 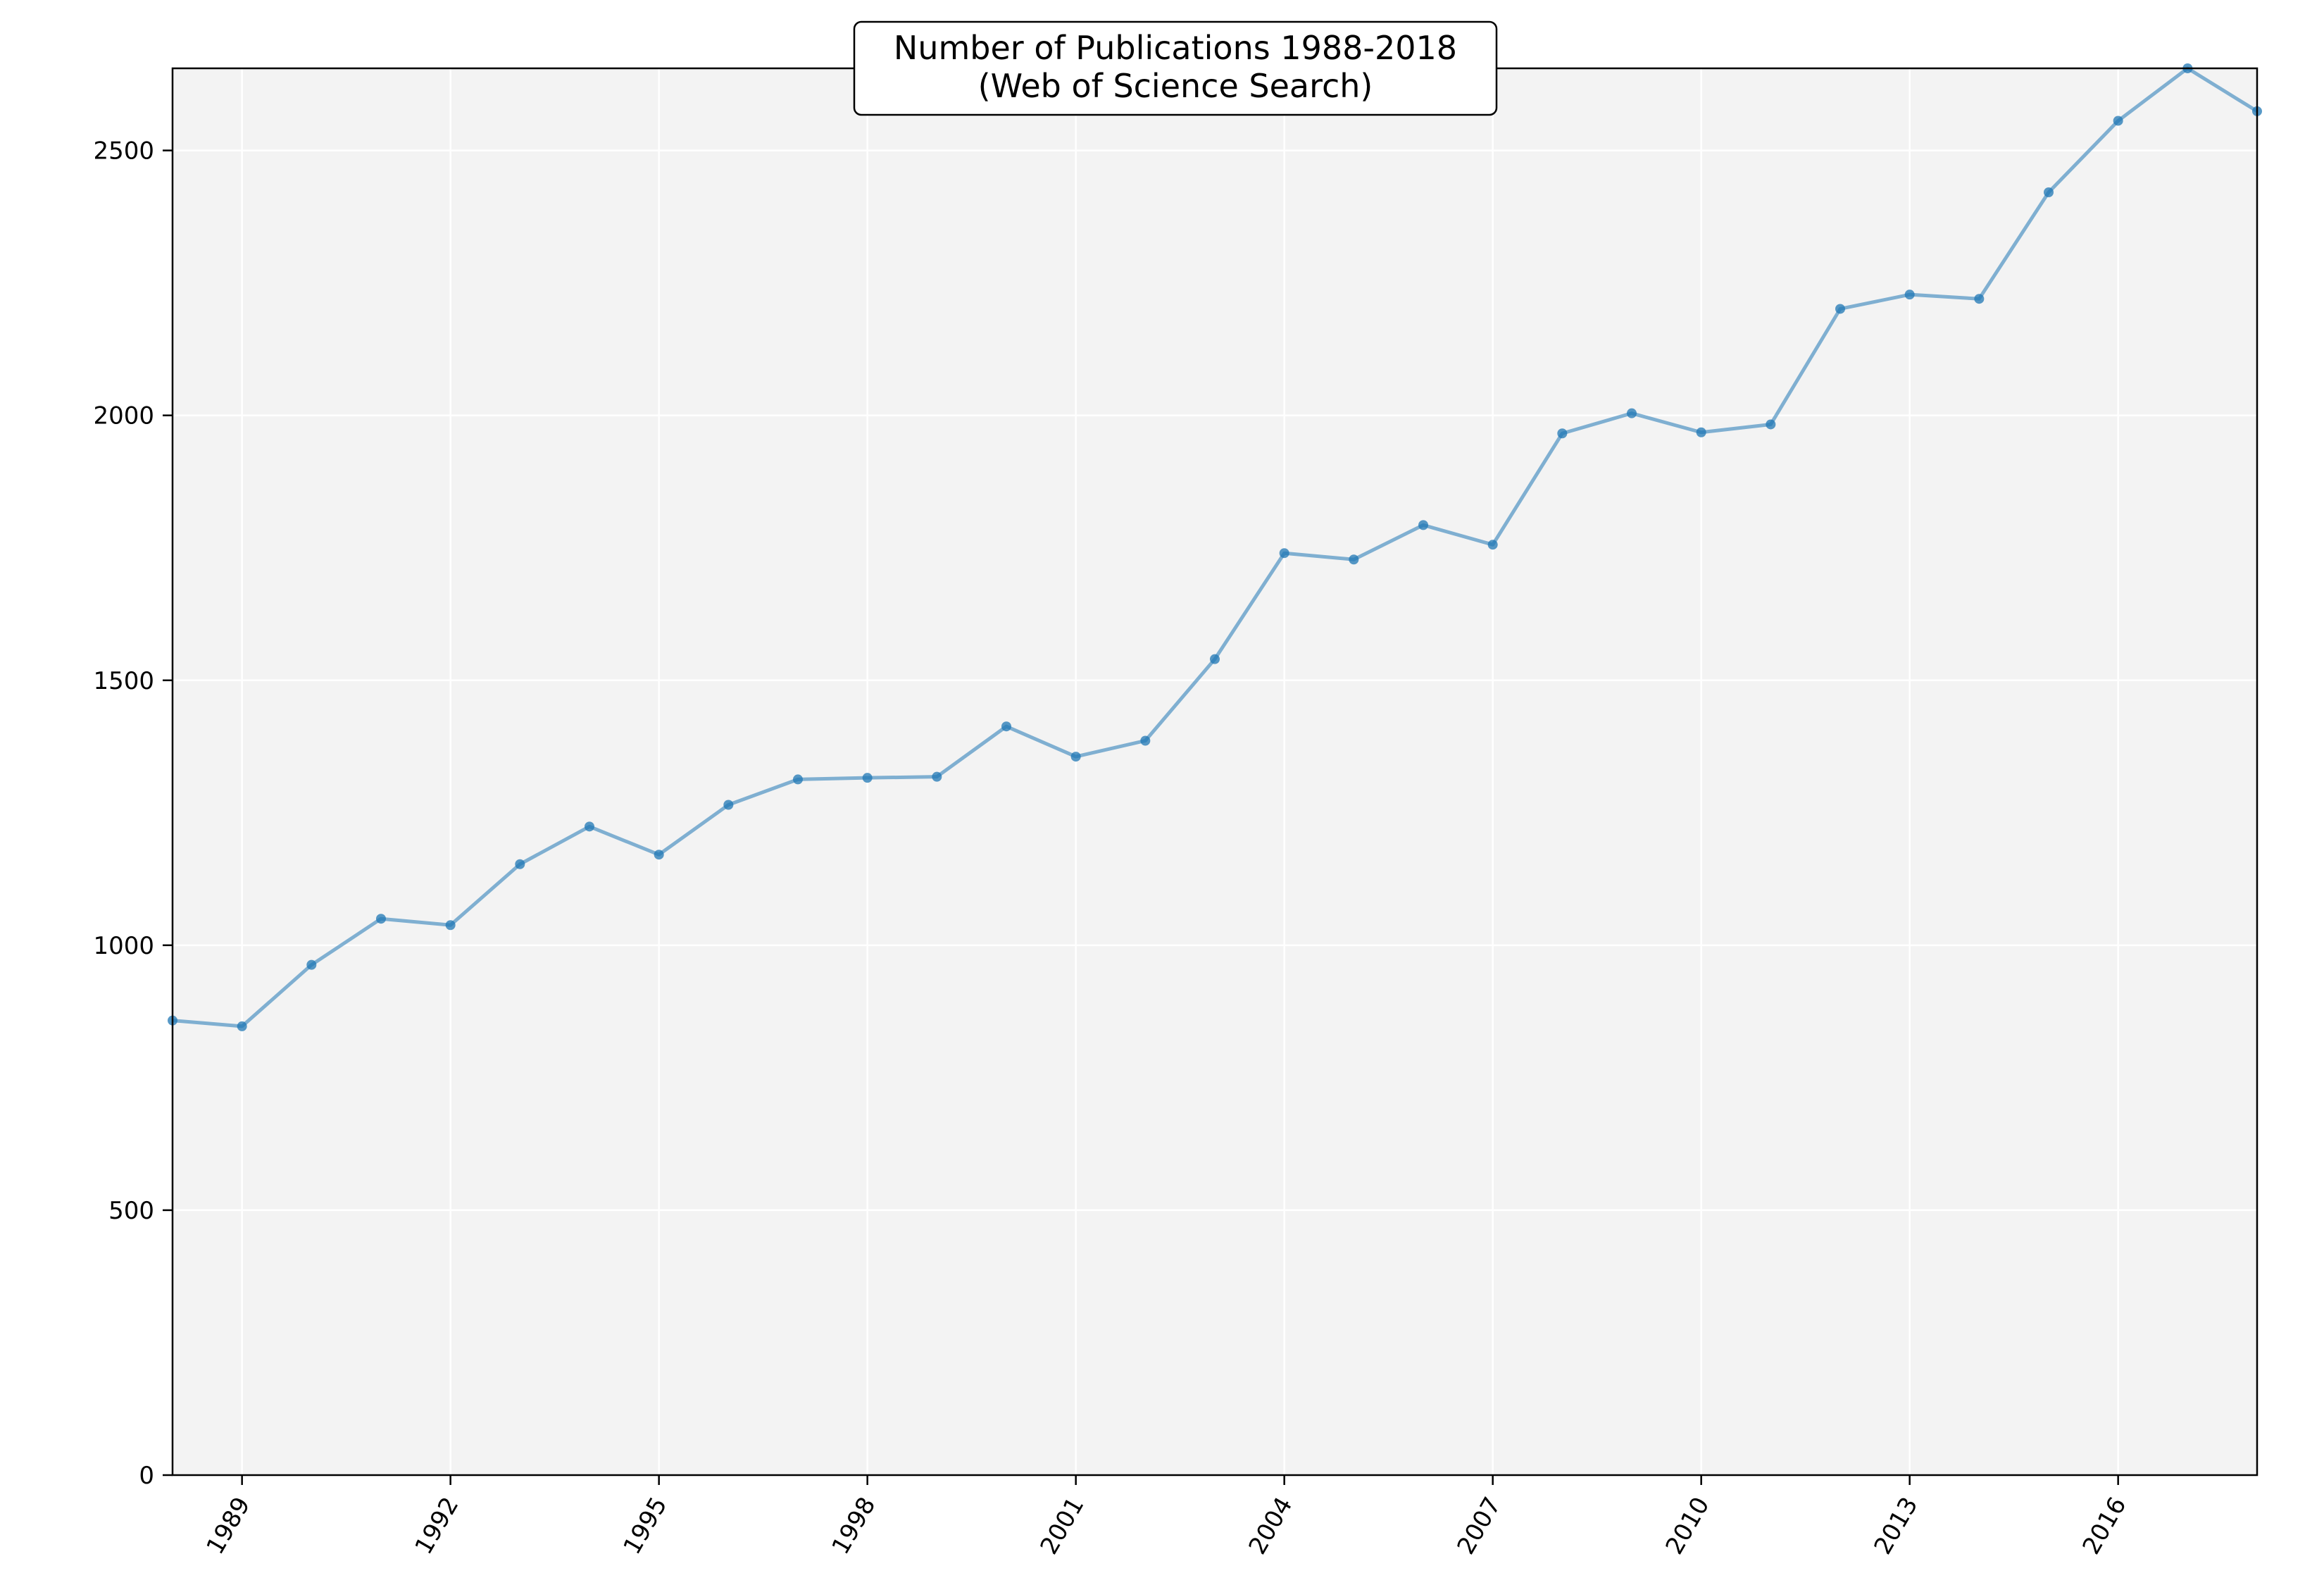 What do you see at coordinates (123, 416) in the screenshot?
I see `y-tick-label: 2000` at bounding box center [123, 416].